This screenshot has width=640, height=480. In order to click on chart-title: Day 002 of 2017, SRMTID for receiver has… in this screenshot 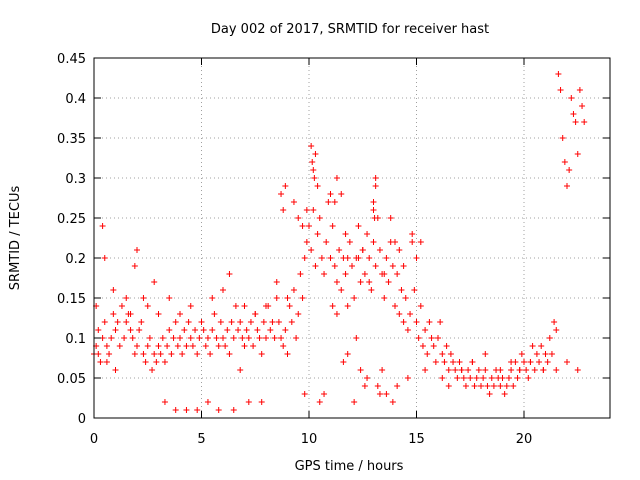, I will do `click(350, 29)`.